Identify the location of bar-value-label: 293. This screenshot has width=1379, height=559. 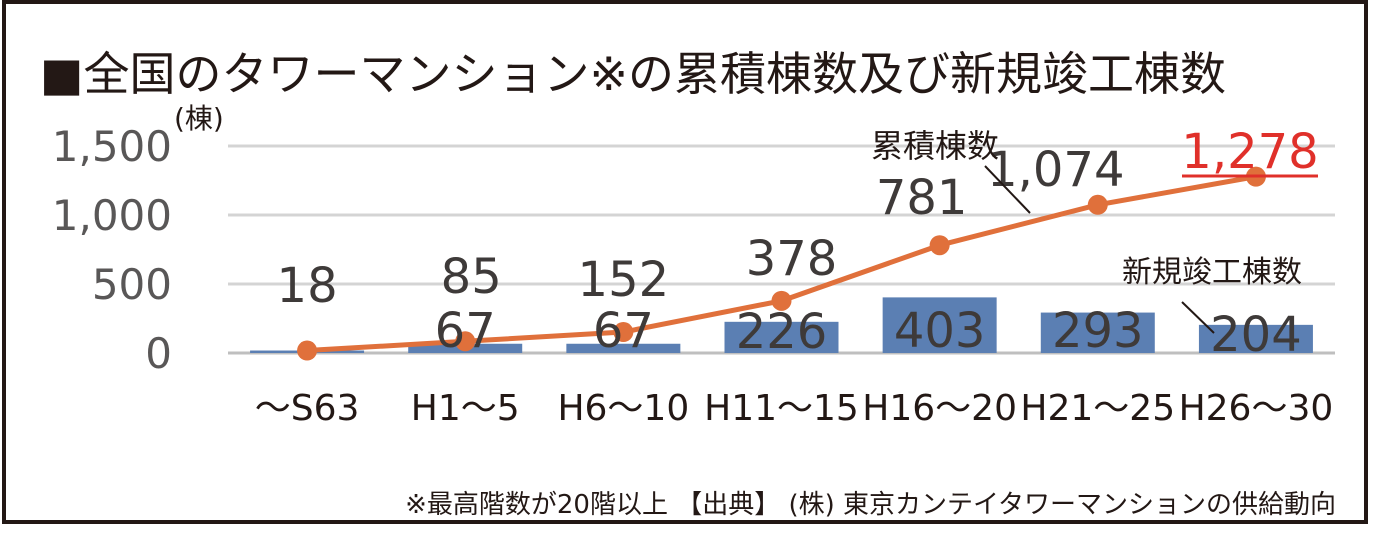
(1098, 331).